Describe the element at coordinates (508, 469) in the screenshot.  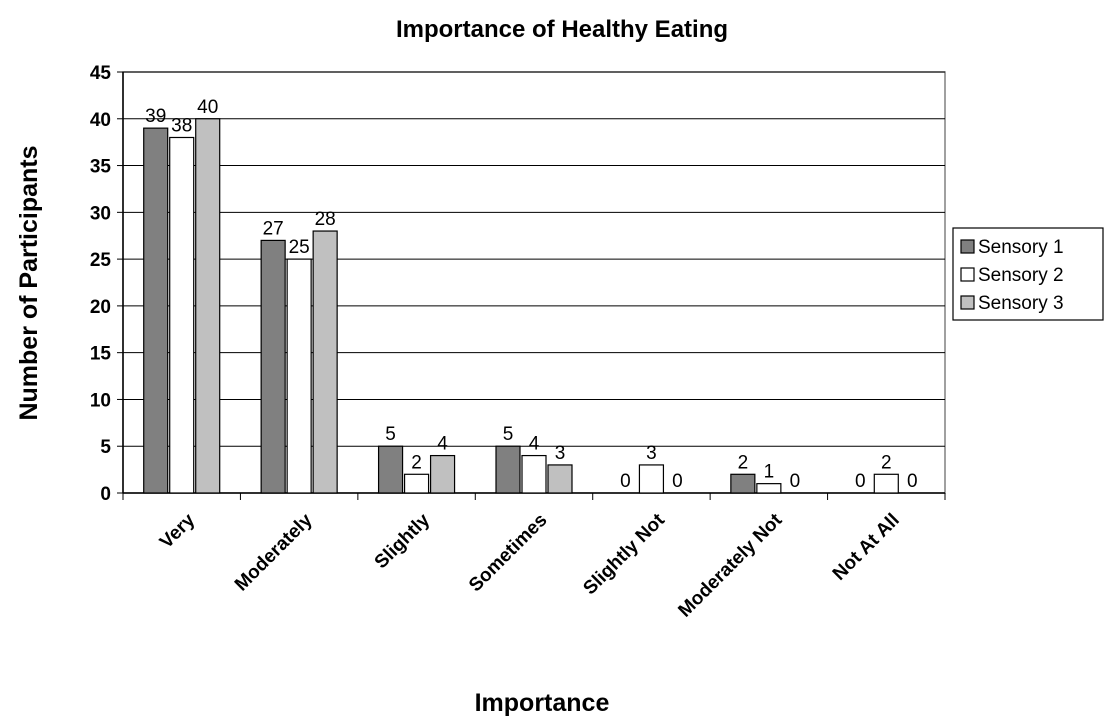
I see `bar-sensory-1-sometimes` at that location.